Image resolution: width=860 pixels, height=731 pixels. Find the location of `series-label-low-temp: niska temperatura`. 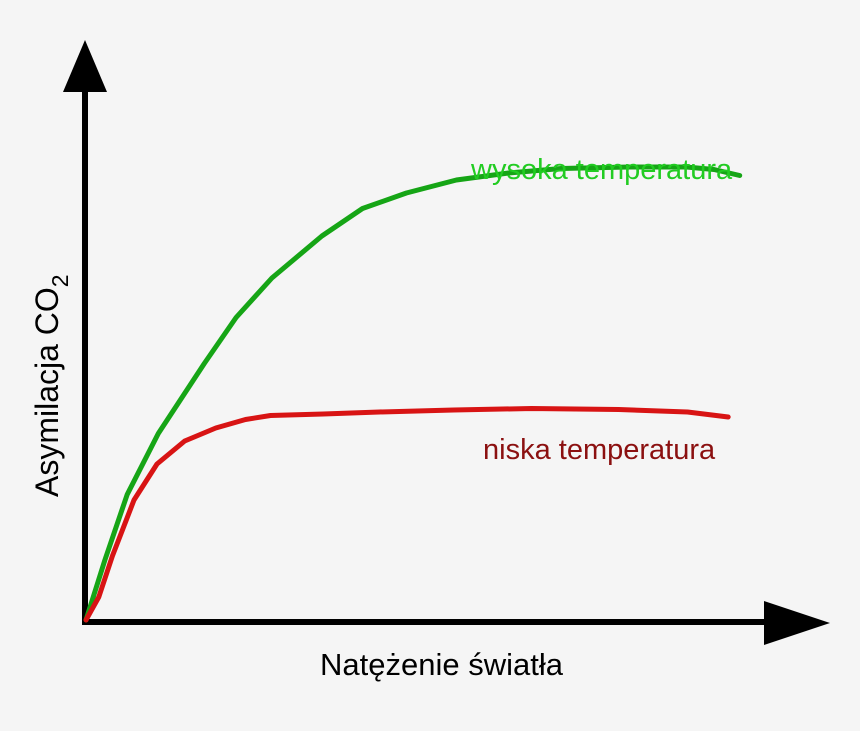

series-label-low-temp: niska temperatura is located at coordinates (599, 450).